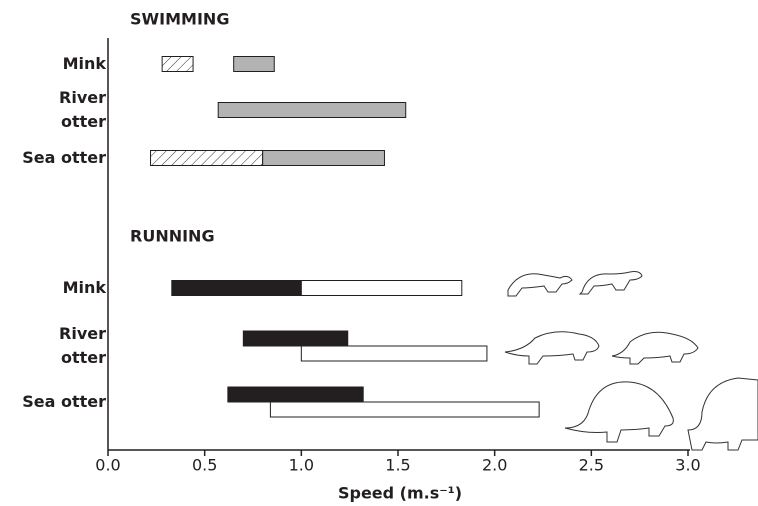 The height and width of the screenshot is (506, 758). Describe the element at coordinates (400, 493) in the screenshot. I see `x-axis-label: Speed (m.s⁻¹)` at that location.